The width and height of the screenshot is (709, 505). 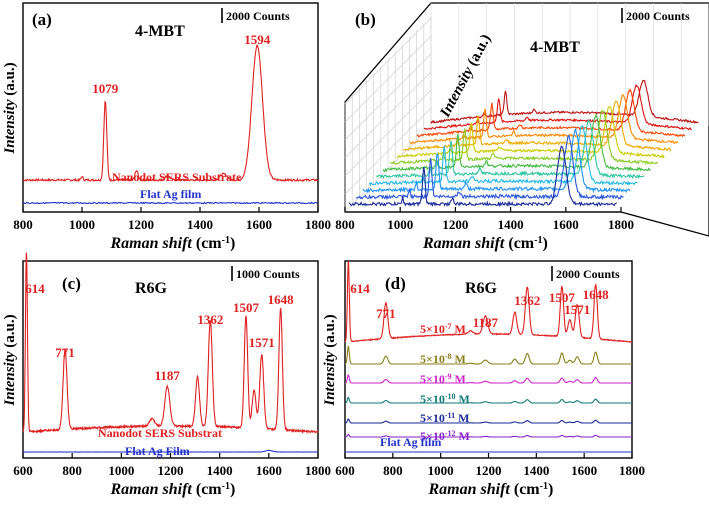 I want to click on panel-label-c: (c), so click(x=71, y=283).